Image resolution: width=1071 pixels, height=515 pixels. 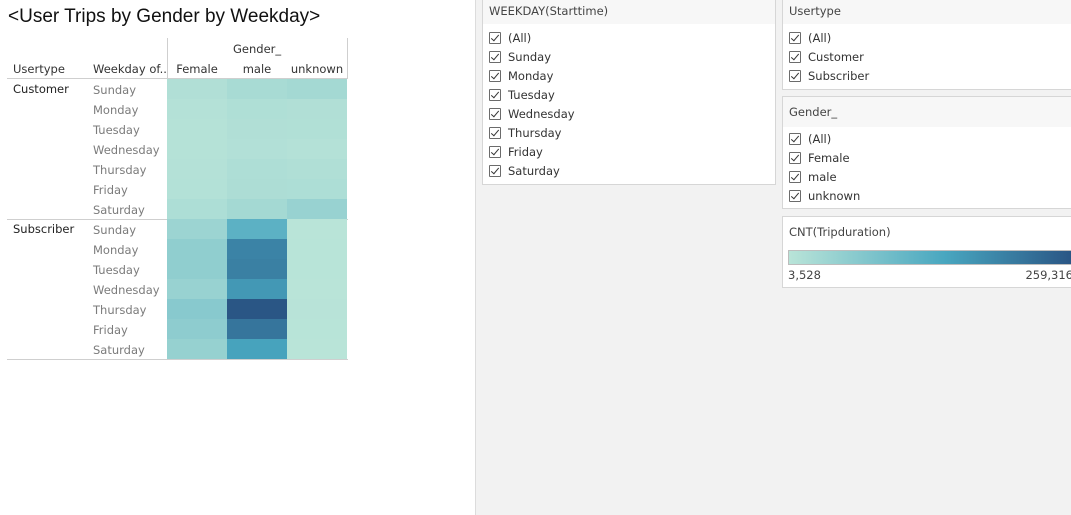 I want to click on option-label: Subscriber, so click(x=839, y=75).